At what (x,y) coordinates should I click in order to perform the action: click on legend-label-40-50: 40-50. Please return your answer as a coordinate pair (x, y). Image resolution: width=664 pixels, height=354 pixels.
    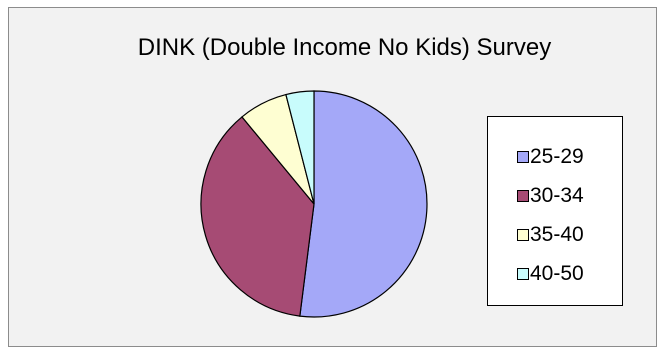
    Looking at the image, I should click on (557, 273).